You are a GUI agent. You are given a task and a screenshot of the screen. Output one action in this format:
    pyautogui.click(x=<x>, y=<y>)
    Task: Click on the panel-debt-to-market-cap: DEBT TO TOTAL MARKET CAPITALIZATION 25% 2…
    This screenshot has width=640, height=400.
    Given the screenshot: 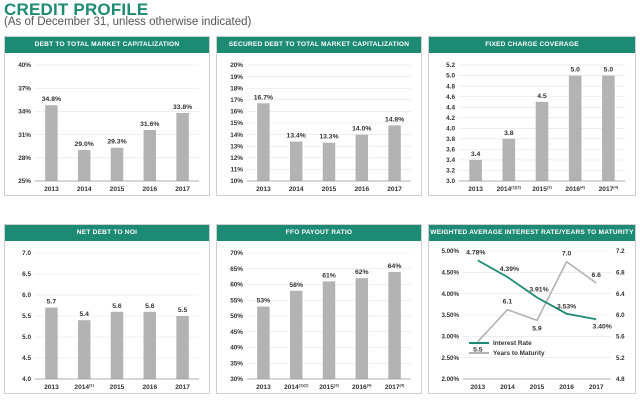 What is the action you would take?
    pyautogui.click(x=107, y=116)
    